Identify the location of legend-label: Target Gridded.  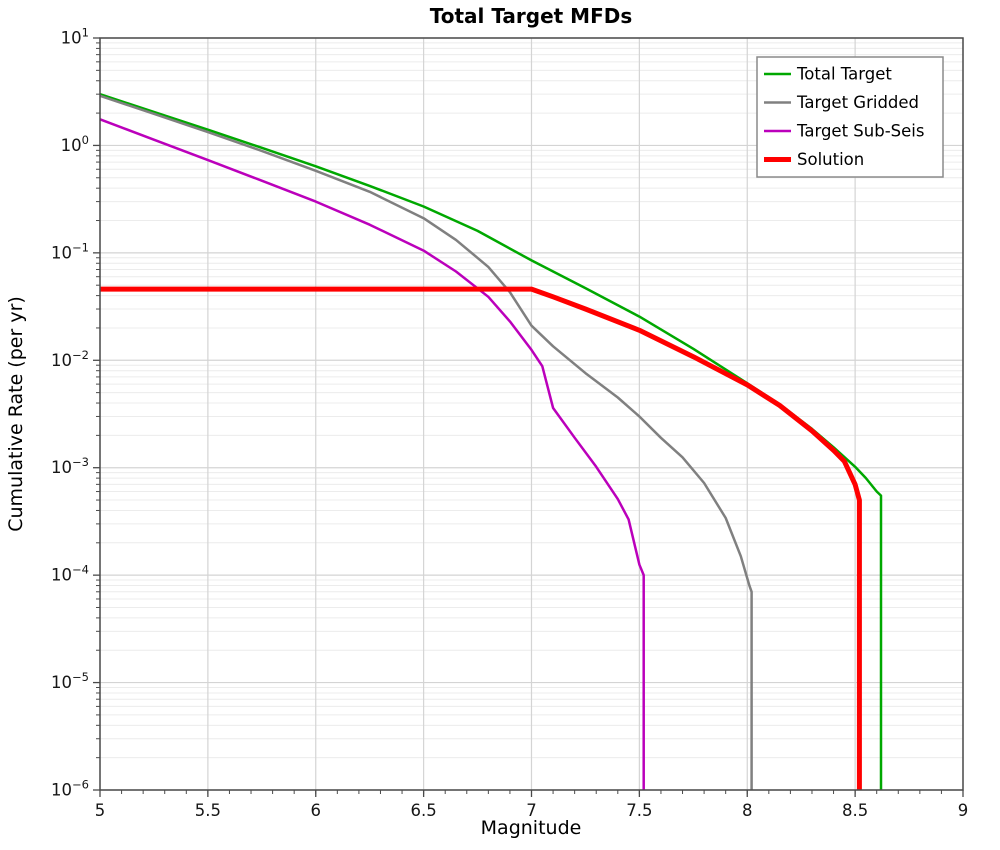
(857, 102).